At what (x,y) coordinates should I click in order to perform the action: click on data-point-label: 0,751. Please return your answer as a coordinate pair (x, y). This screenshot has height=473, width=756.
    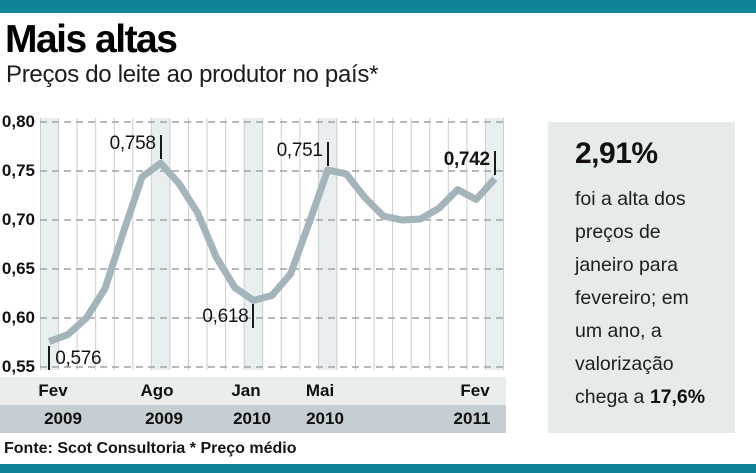
    Looking at the image, I should click on (299, 151).